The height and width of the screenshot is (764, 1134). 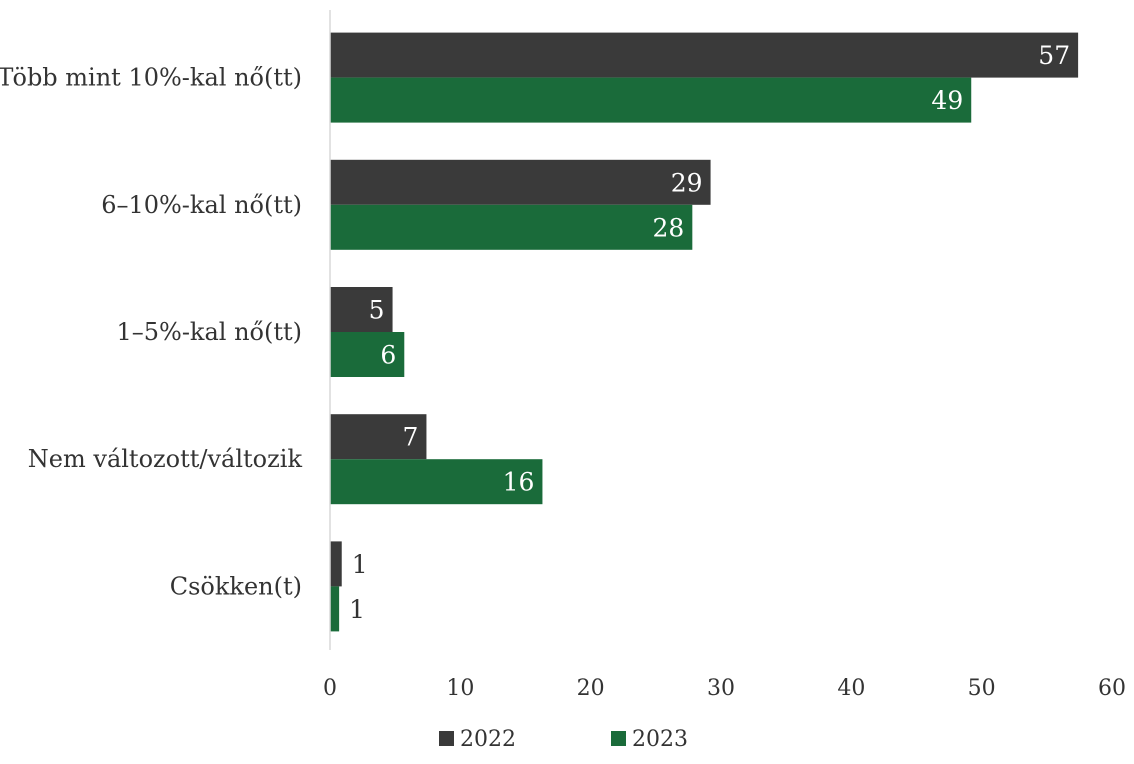 I want to click on x-tick-label-2: 20, so click(x=591, y=688).